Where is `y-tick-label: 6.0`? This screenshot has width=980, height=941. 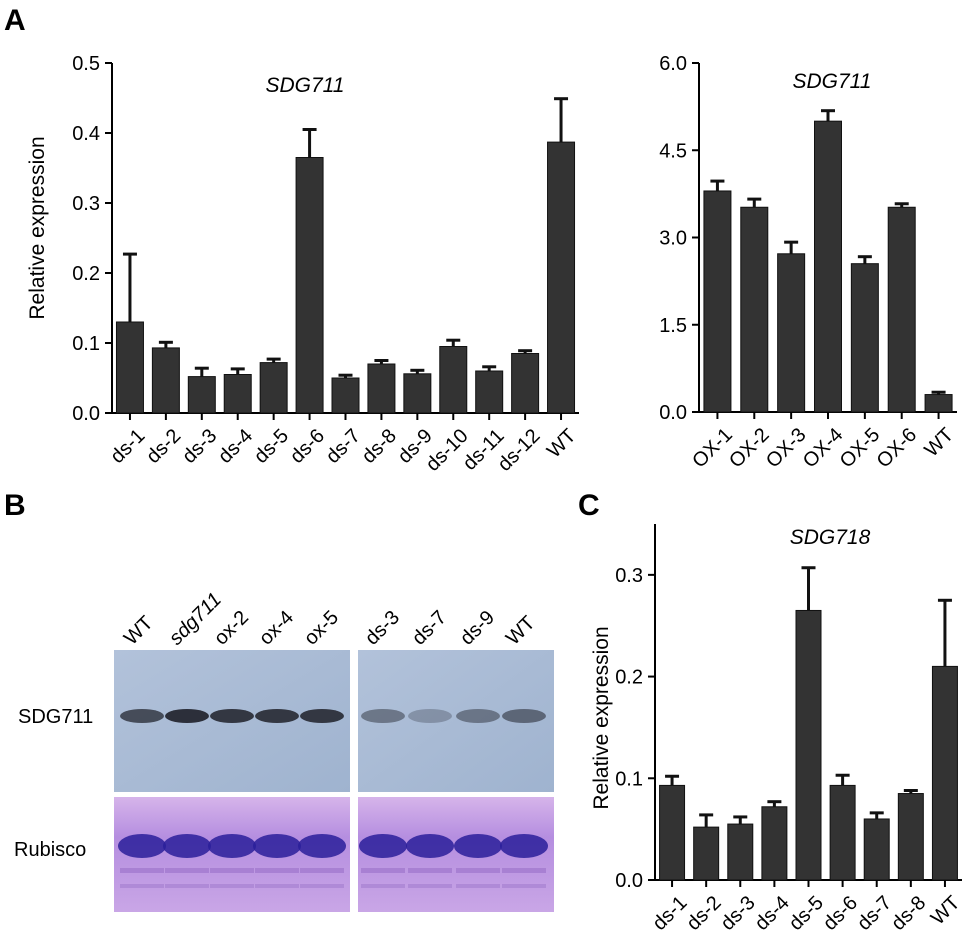 y-tick-label: 6.0 is located at coordinates (673, 64).